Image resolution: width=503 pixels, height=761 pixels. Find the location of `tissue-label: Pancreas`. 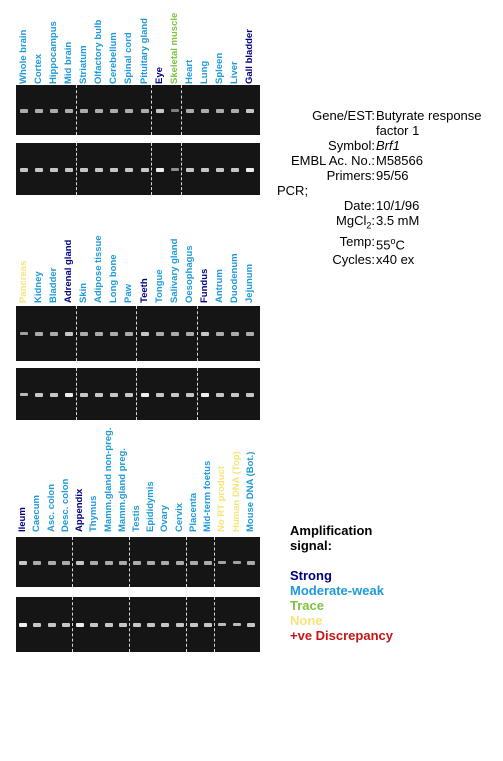

tissue-label: Pancreas is located at coordinates (23, 281).